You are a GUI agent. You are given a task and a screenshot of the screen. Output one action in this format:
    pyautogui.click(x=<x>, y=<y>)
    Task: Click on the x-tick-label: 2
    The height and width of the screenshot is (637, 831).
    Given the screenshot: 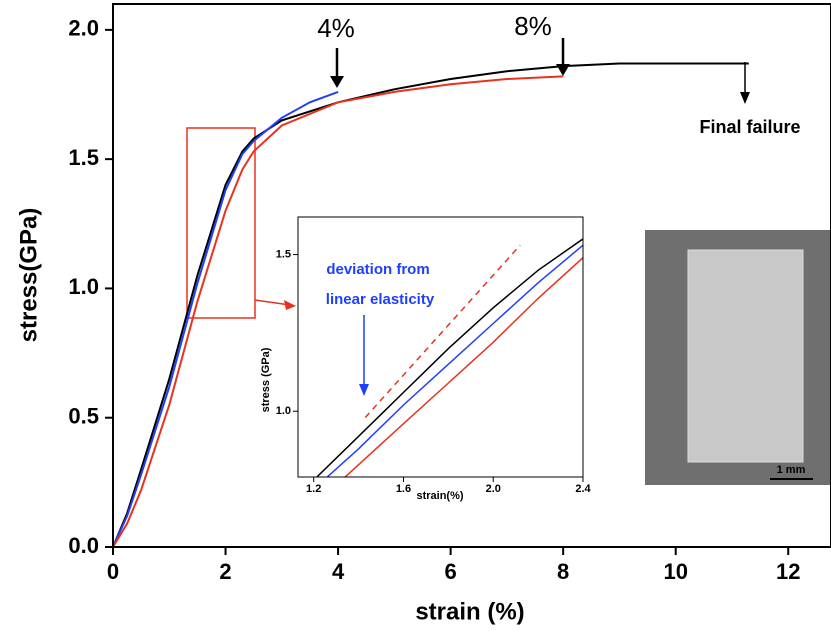 What is the action you would take?
    pyautogui.click(x=225, y=571)
    